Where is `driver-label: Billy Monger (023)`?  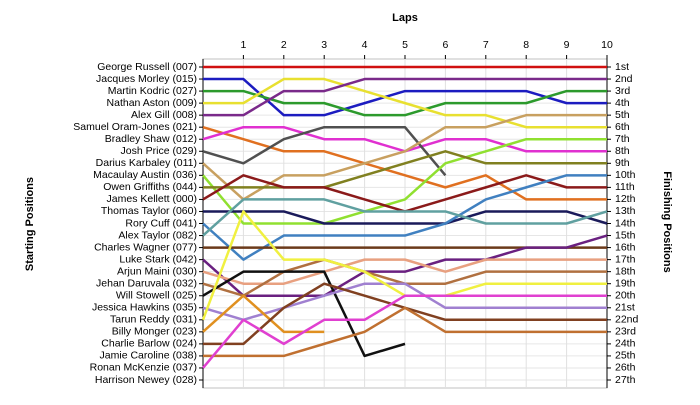
driver-label: Billy Monger (023) is located at coordinates (154, 332).